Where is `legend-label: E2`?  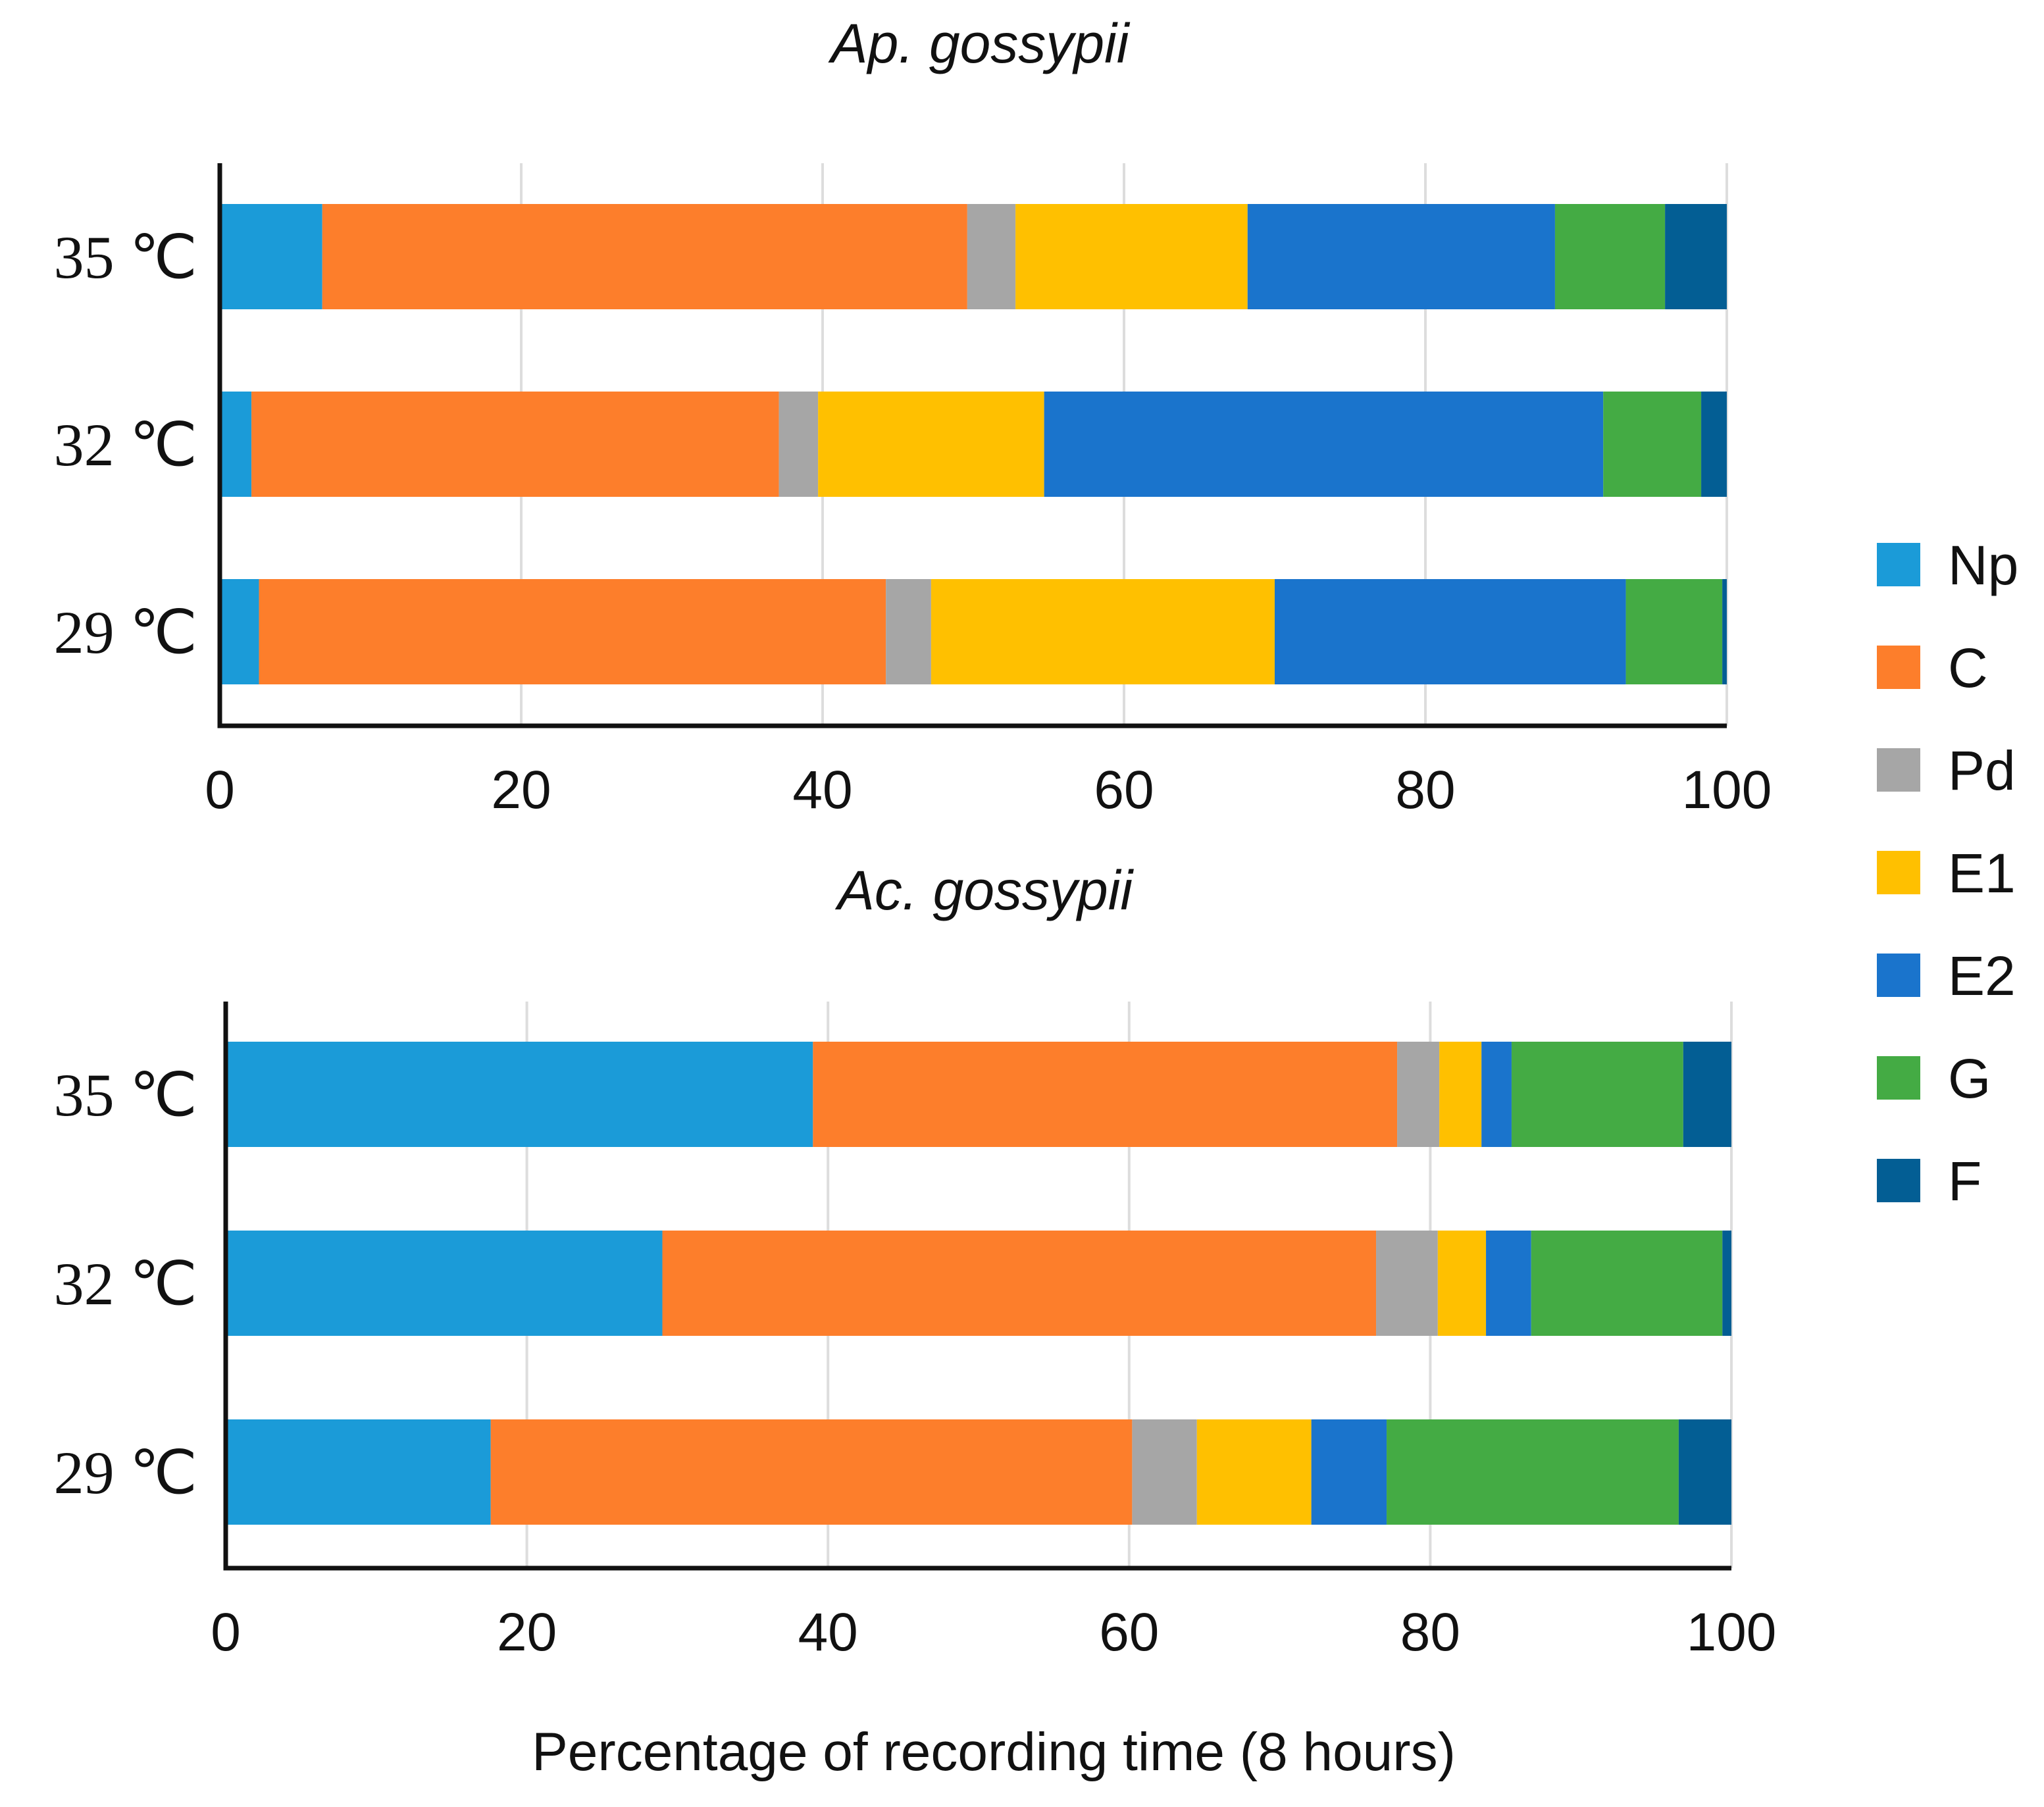 legend-label: E2 is located at coordinates (1982, 976).